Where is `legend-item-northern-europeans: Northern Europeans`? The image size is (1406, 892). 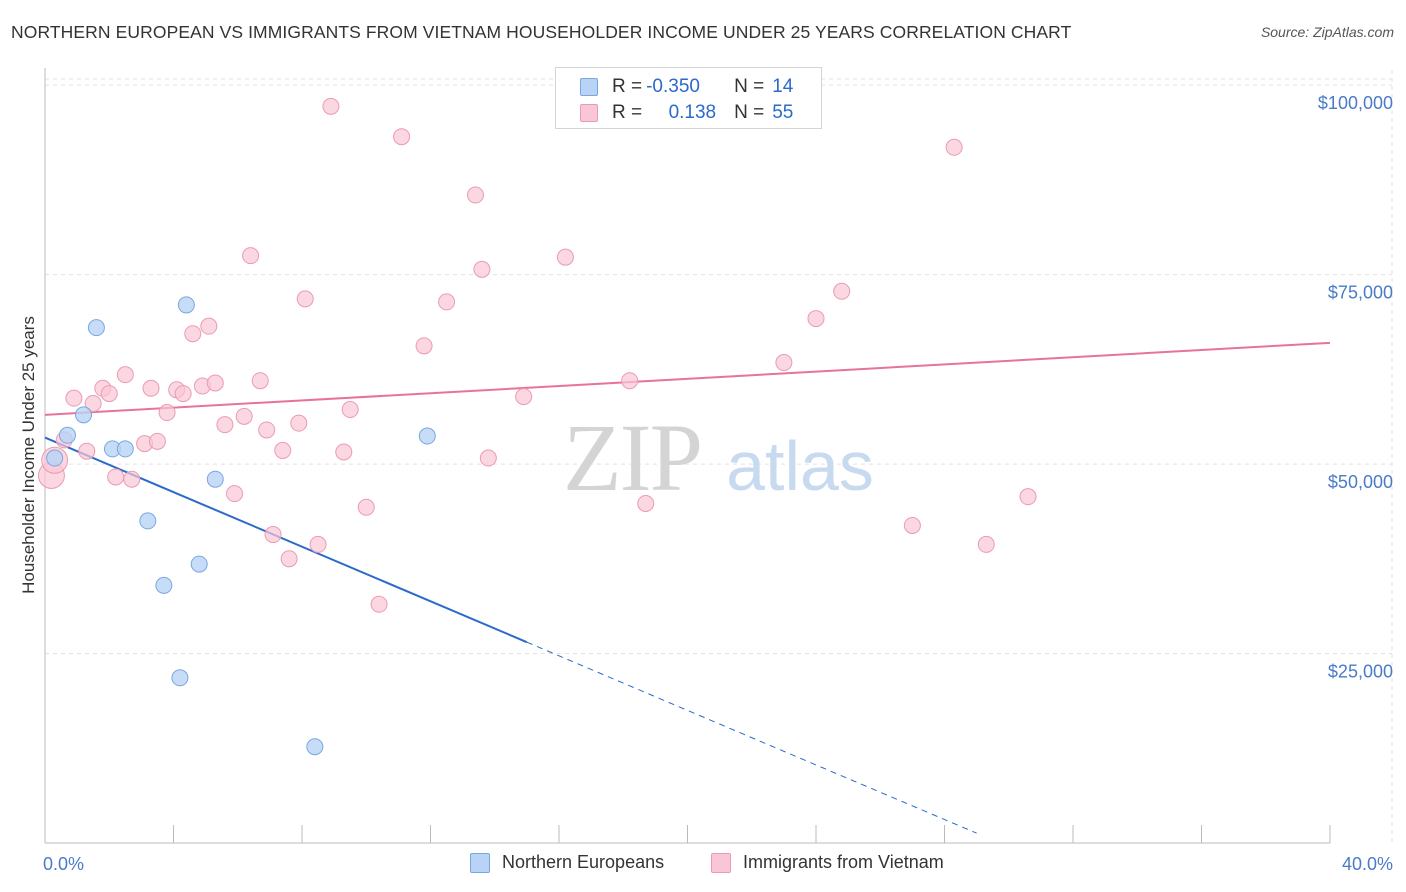 legend-item-northern-europeans: Northern Europeans is located at coordinates (567, 862).